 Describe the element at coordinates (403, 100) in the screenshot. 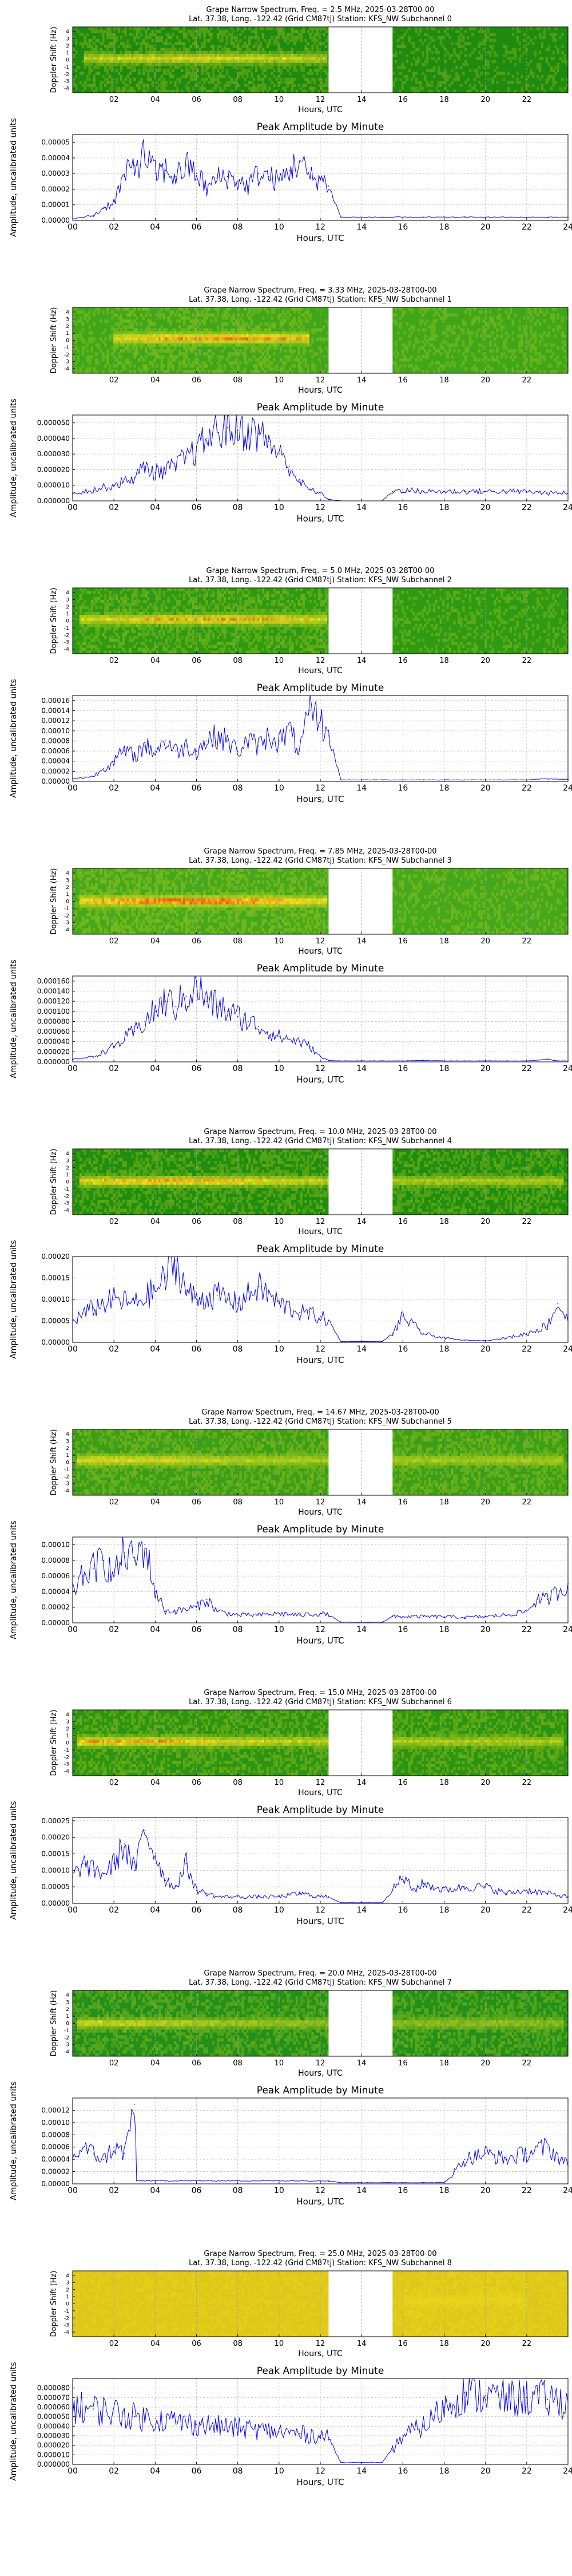

I see `x-tick-label: 16` at that location.